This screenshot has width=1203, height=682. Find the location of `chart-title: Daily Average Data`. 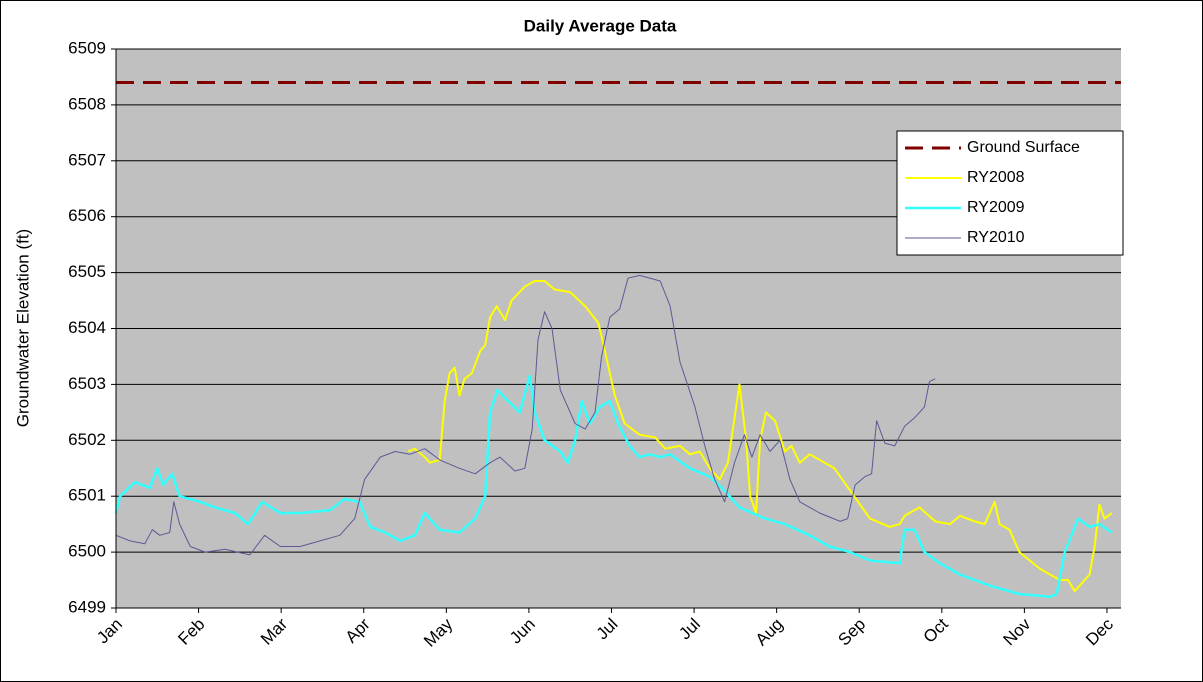

chart-title: Daily Average Data is located at coordinates (600, 25).